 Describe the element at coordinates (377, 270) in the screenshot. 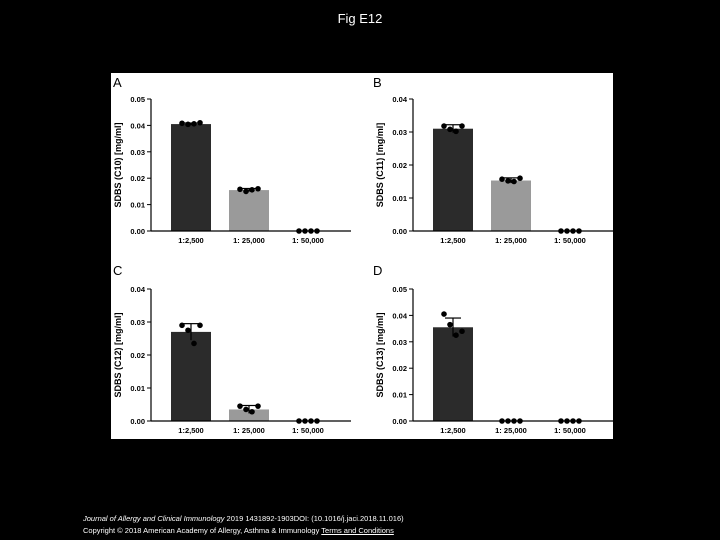

I see `panel-letter: D` at that location.